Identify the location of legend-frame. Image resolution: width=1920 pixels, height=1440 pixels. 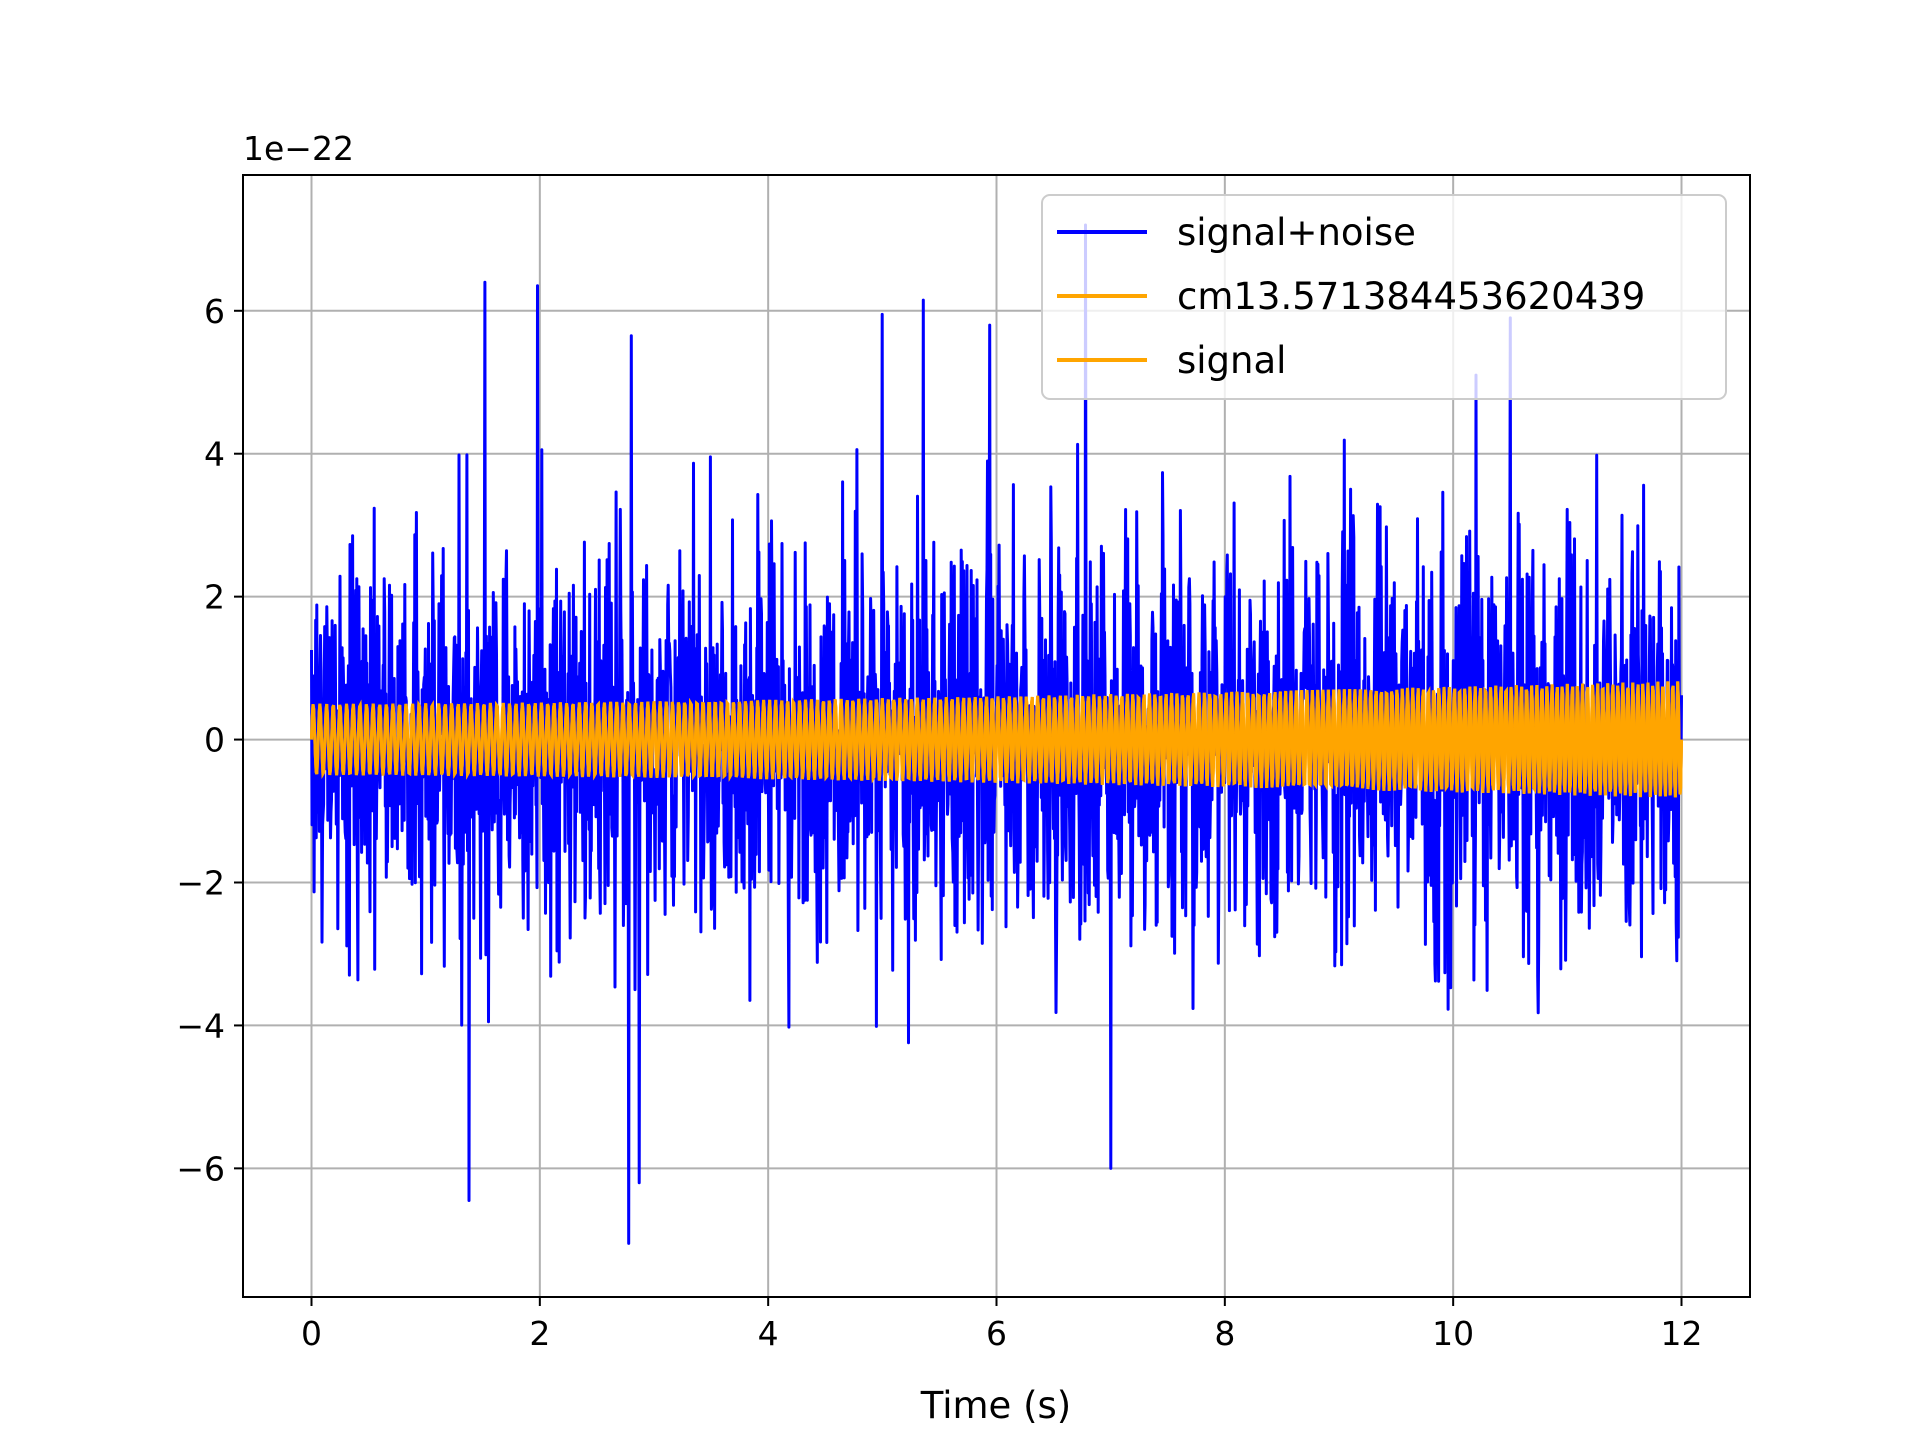
(1384, 297).